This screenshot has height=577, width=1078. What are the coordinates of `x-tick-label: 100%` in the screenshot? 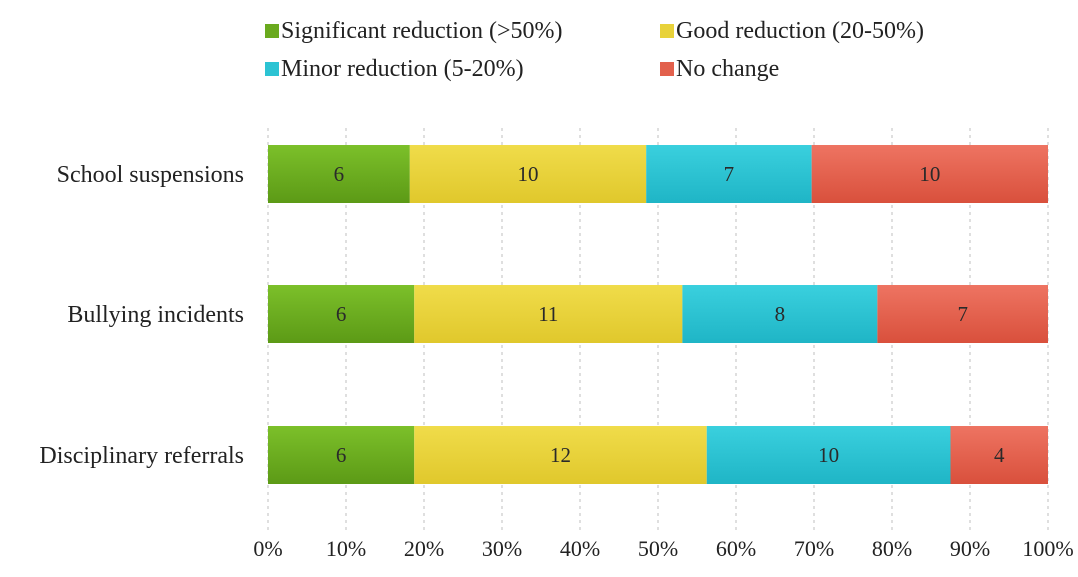 It's located at (1047, 548).